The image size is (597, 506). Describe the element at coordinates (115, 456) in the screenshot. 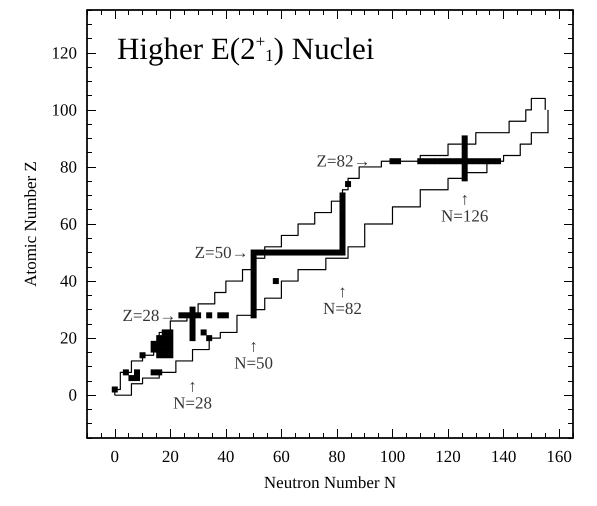

I see `x-tick-label: 0` at that location.